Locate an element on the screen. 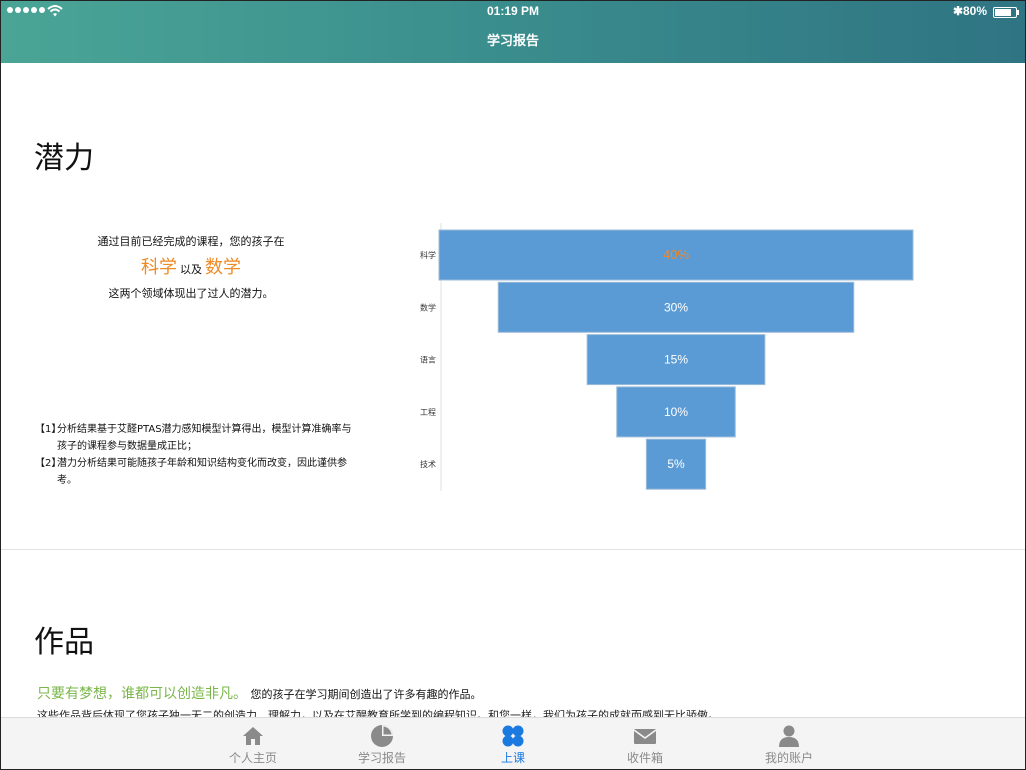 The width and height of the screenshot is (1026, 770). battery-percent: 80% is located at coordinates (974, 11).